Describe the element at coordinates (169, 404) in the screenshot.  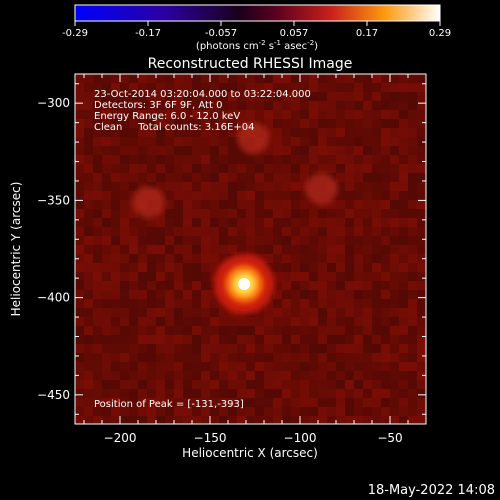
I see `peak-position-label: Position of Peak = [-131,-393]` at that location.